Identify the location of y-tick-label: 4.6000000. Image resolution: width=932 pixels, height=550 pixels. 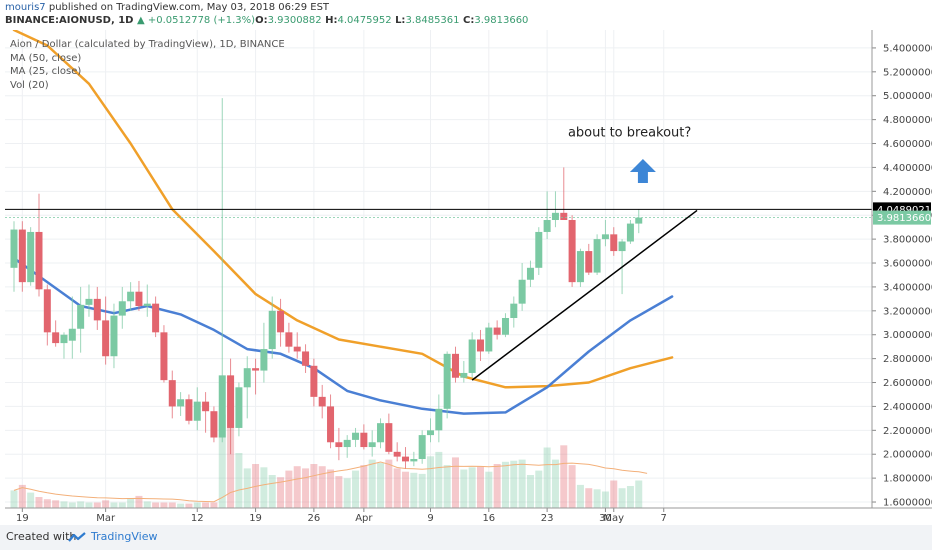
(907, 144).